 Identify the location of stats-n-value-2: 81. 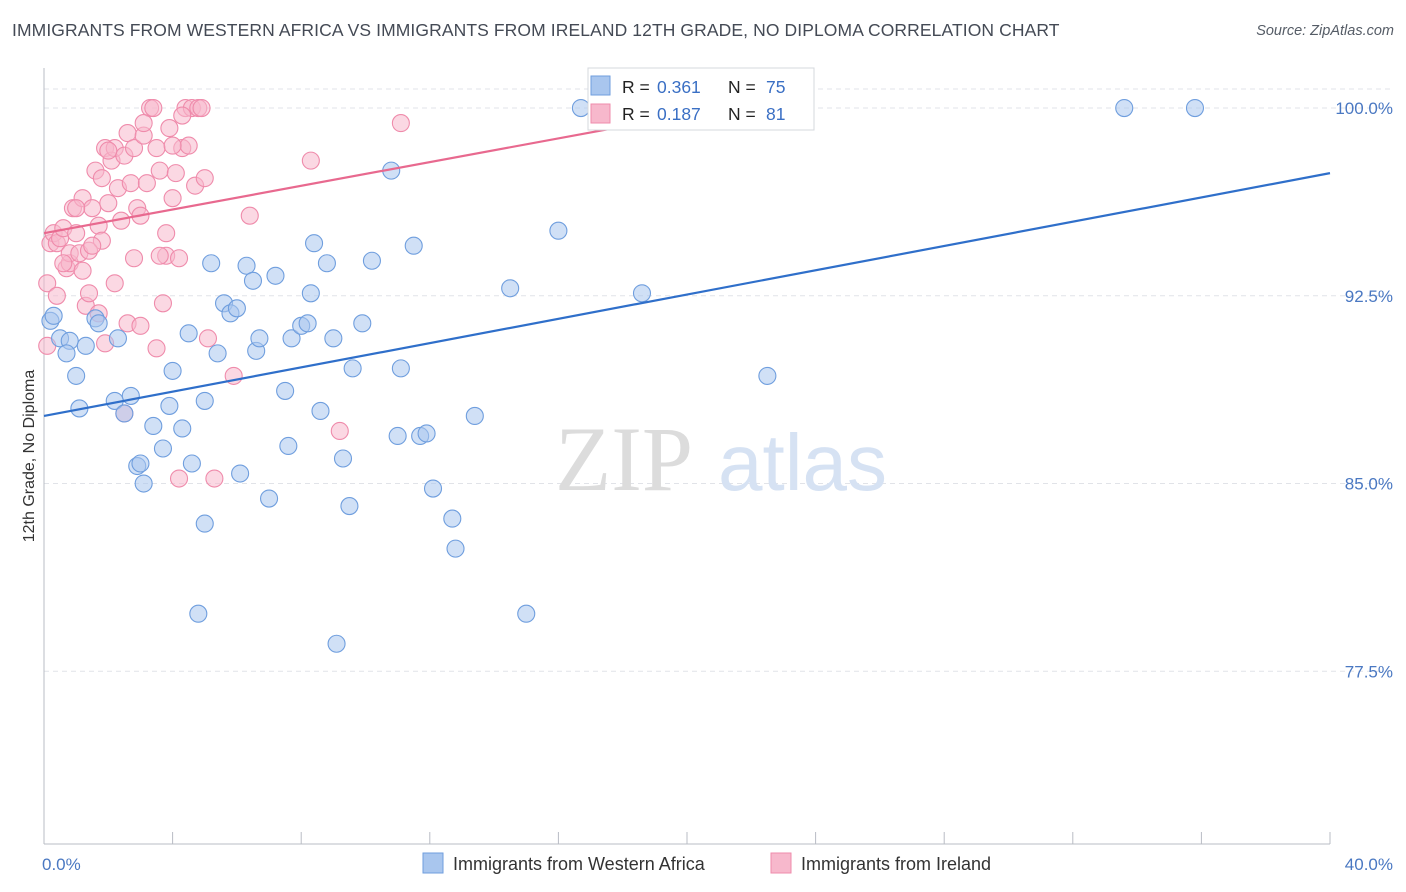
(775, 114).